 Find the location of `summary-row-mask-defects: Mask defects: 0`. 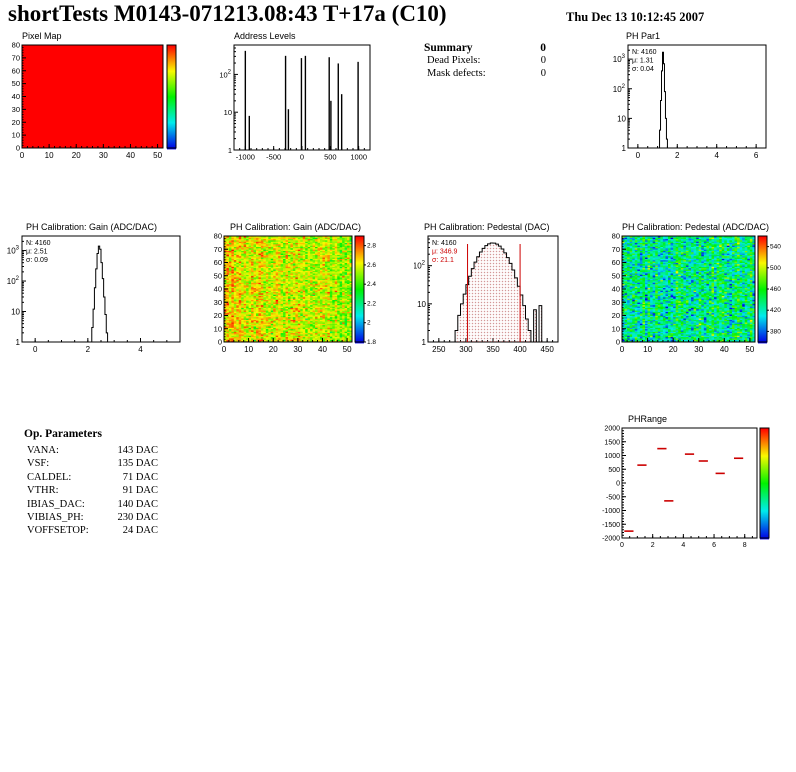

summary-row-mask-defects: Mask defects: 0 is located at coordinates (485, 73).